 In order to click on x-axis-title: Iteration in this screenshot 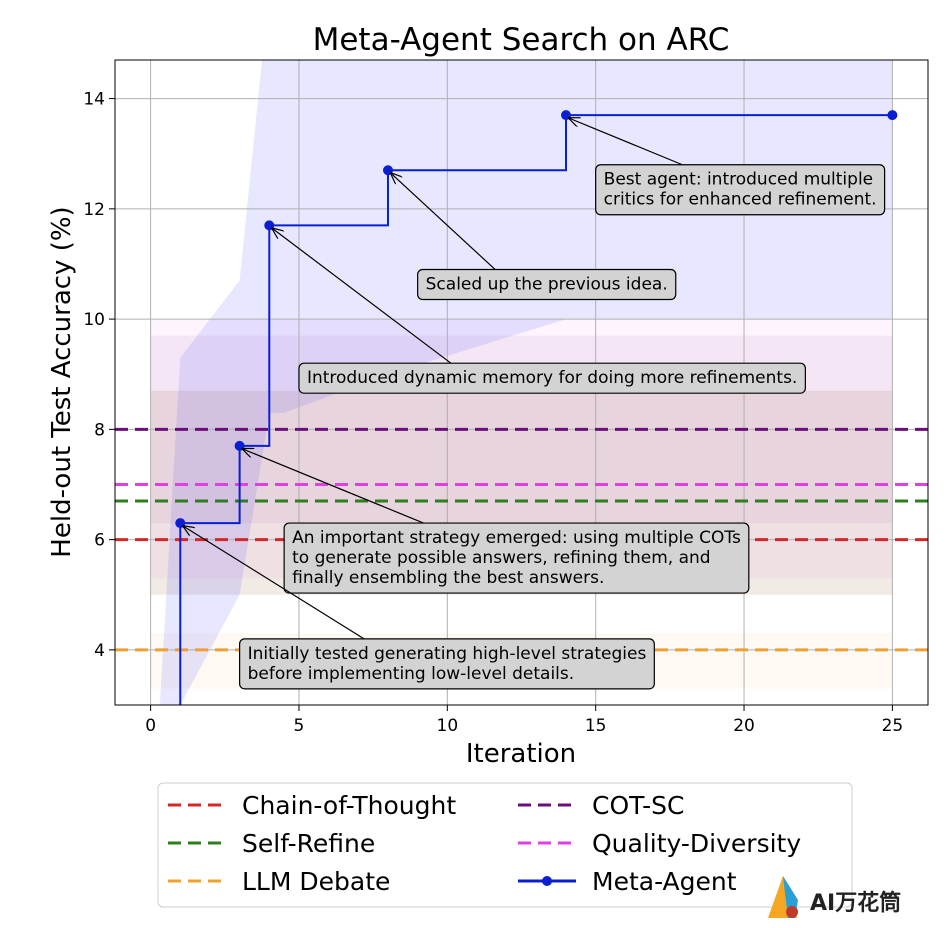, I will do `click(521, 754)`.